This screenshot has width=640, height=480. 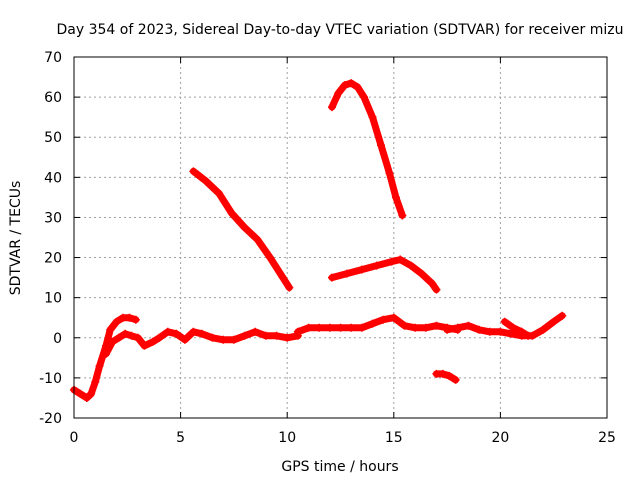 I want to click on y-tick-label: 70, so click(x=53, y=58).